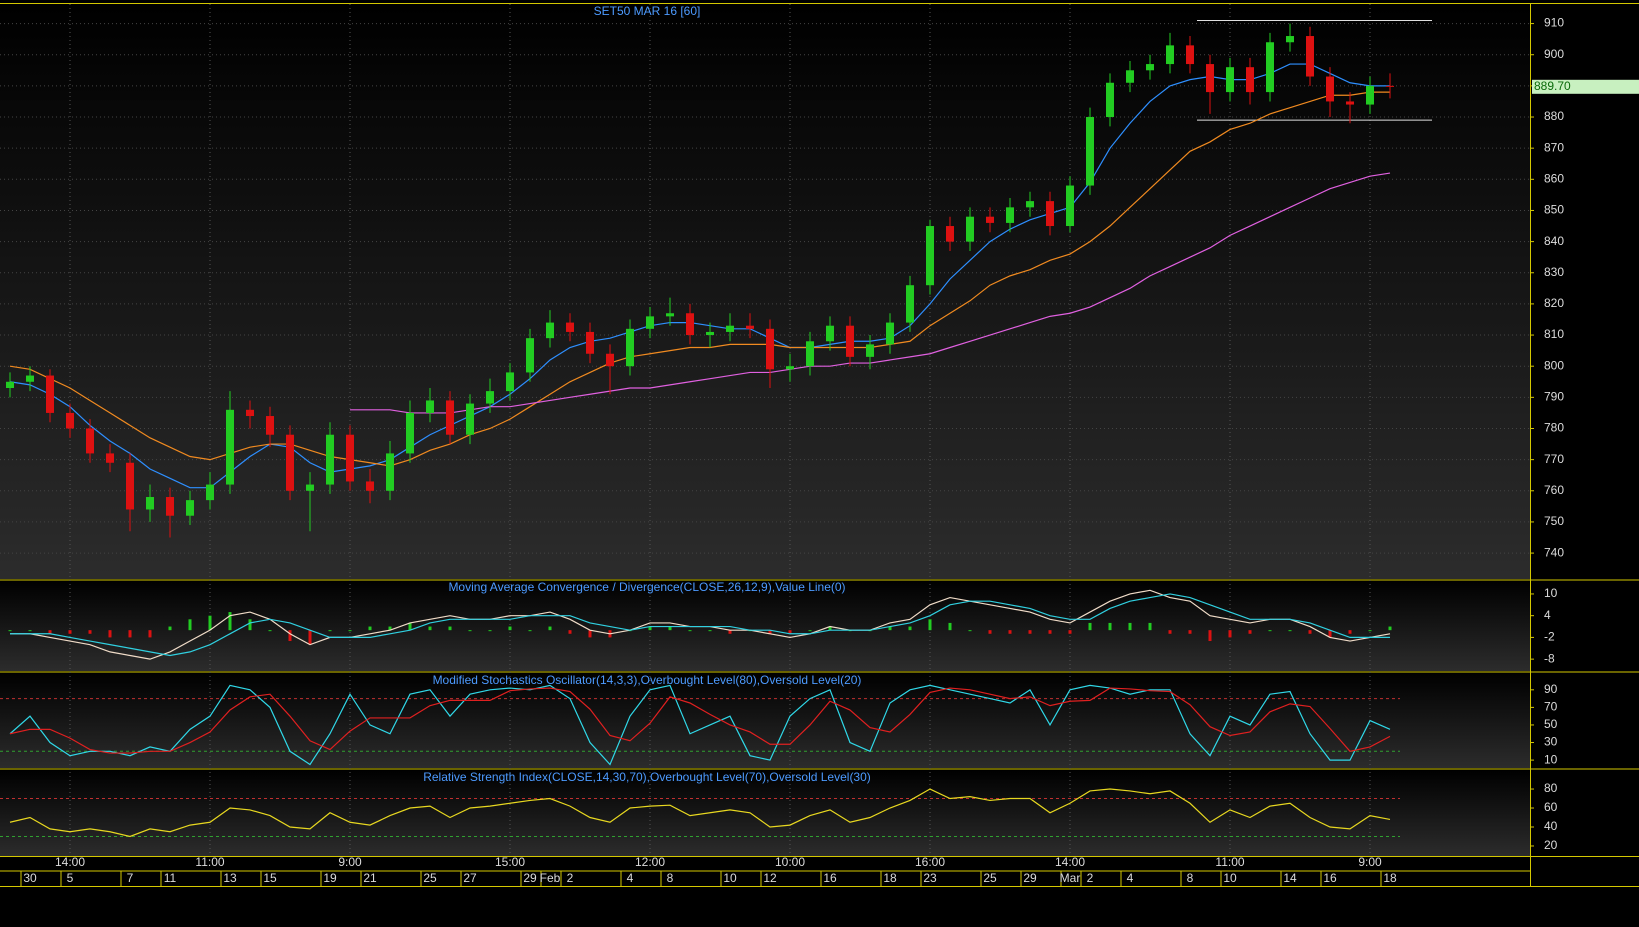 The height and width of the screenshot is (927, 1639). Describe the element at coordinates (1290, 878) in the screenshot. I see `x-date-label: 14` at that location.